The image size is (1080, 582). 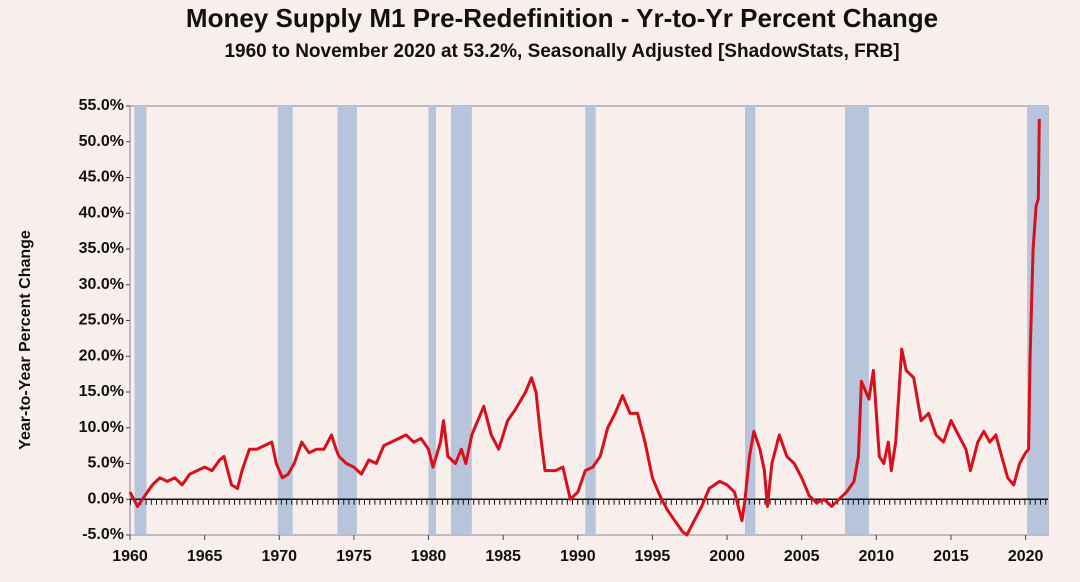 I want to click on x-tick-label: 1960, so click(x=130, y=556).